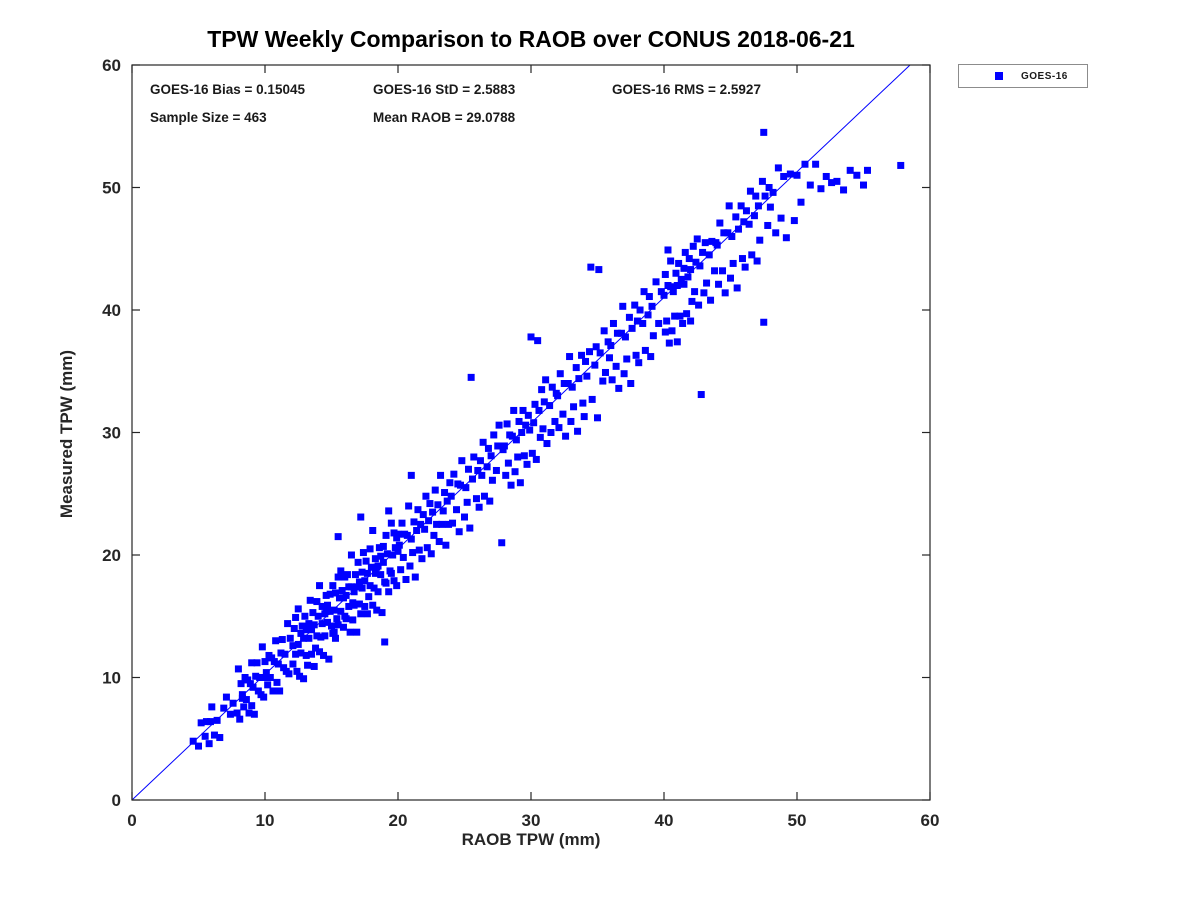 Image resolution: width=1200 pixels, height=900 pixels. What do you see at coordinates (66, 434) in the screenshot?
I see `y-axis-label: Measured TPW (mm)` at bounding box center [66, 434].